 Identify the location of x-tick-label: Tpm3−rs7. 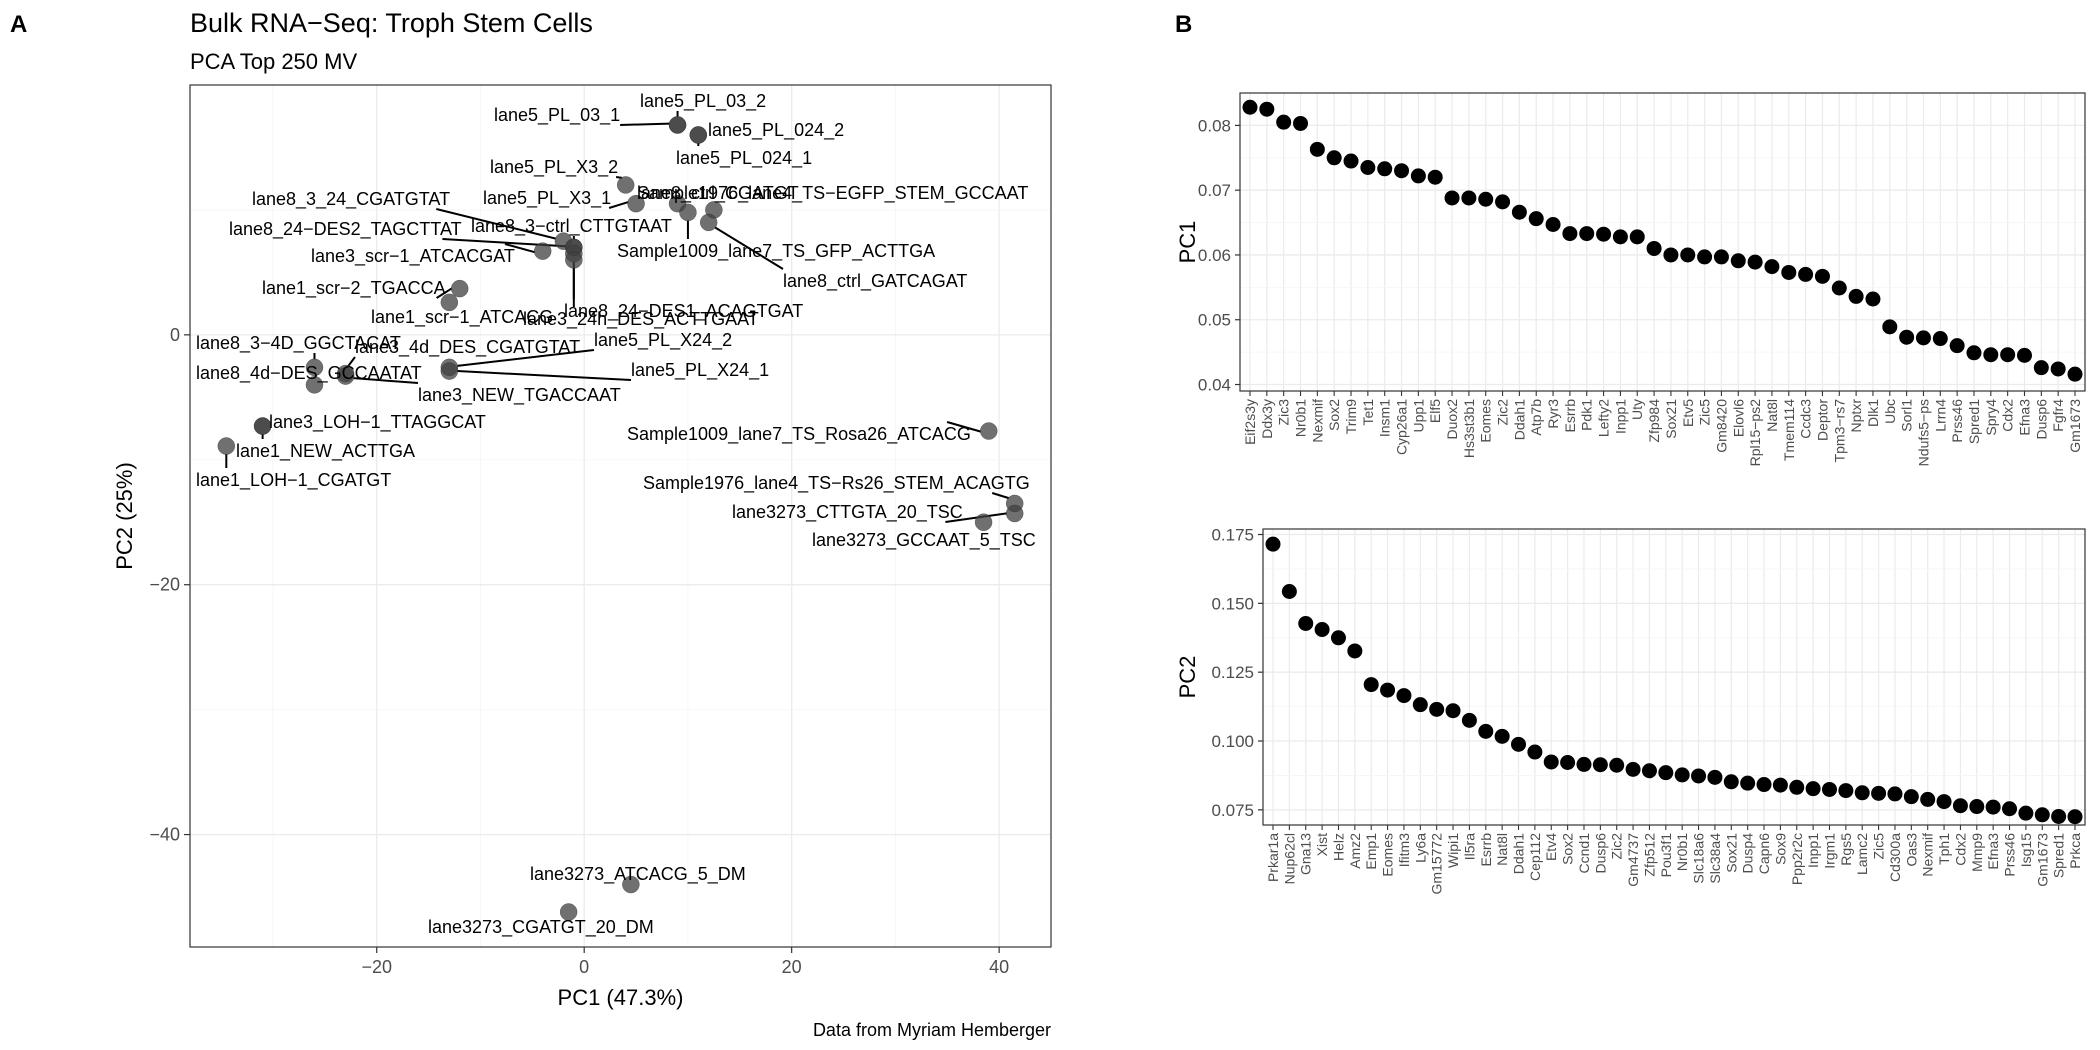
(1839, 431).